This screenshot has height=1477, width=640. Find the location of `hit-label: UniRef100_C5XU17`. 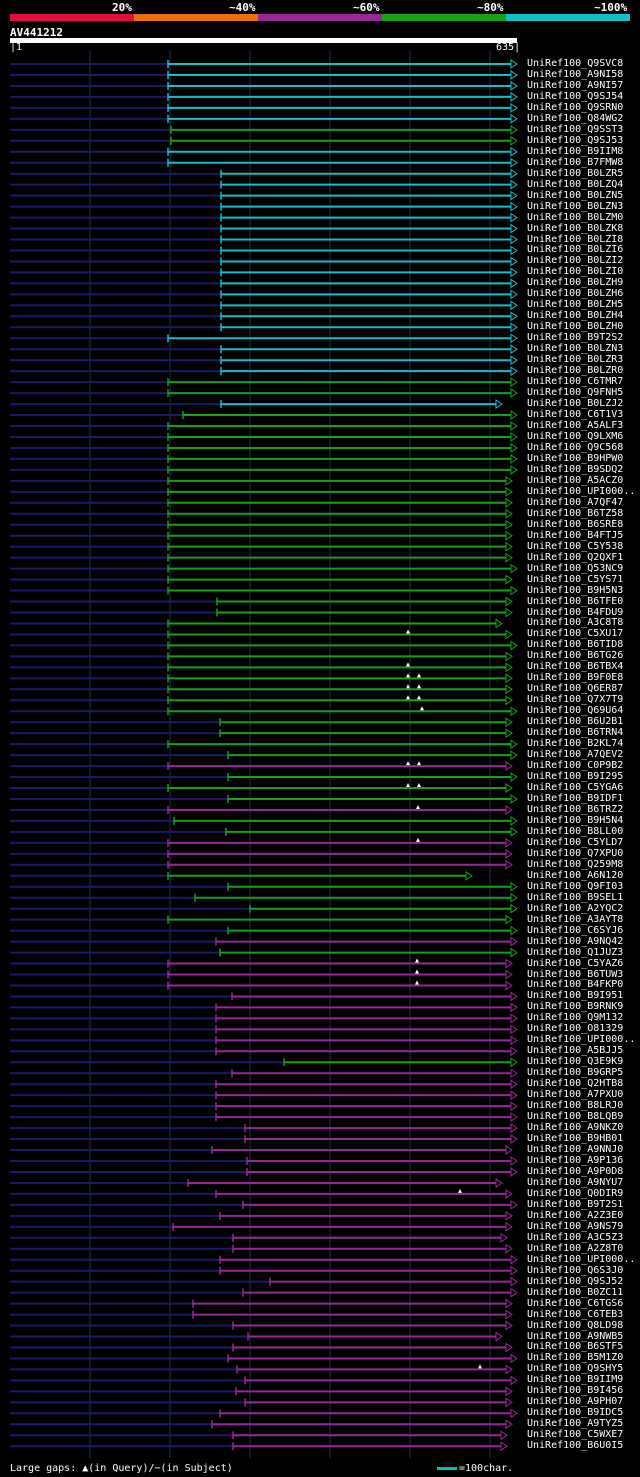

hit-label: UniRef100_C5XU17 is located at coordinates (575, 634).